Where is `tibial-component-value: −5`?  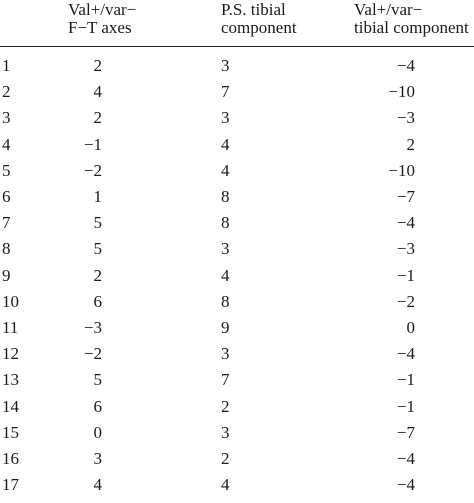
tibial-component-value: −5 is located at coordinates (392, 500).